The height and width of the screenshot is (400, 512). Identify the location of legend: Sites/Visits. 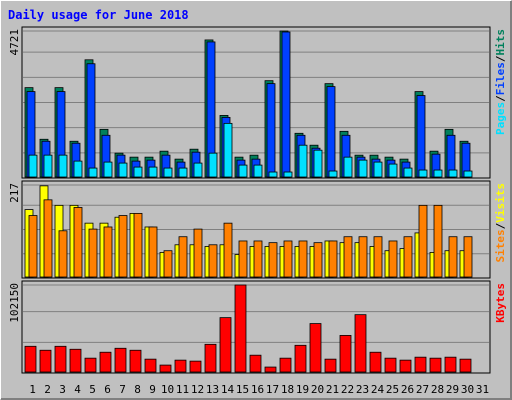
(500, 223).